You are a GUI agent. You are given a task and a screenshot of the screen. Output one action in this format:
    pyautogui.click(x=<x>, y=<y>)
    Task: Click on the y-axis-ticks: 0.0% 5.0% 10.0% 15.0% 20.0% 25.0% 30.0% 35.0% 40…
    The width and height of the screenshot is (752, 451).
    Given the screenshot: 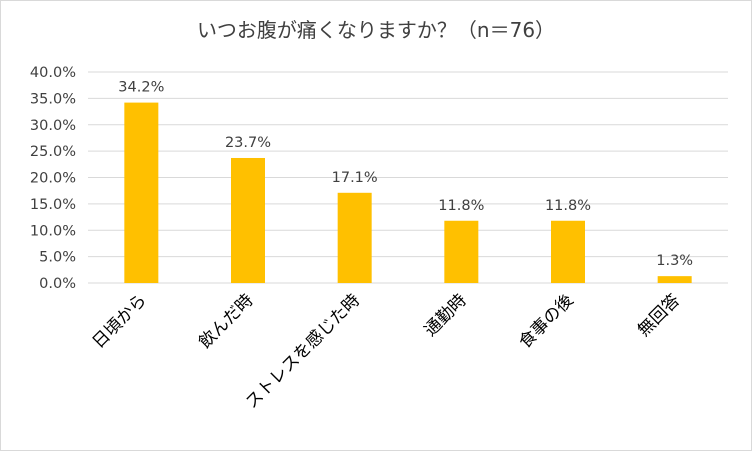 What is the action you would take?
    pyautogui.click(x=53, y=178)
    